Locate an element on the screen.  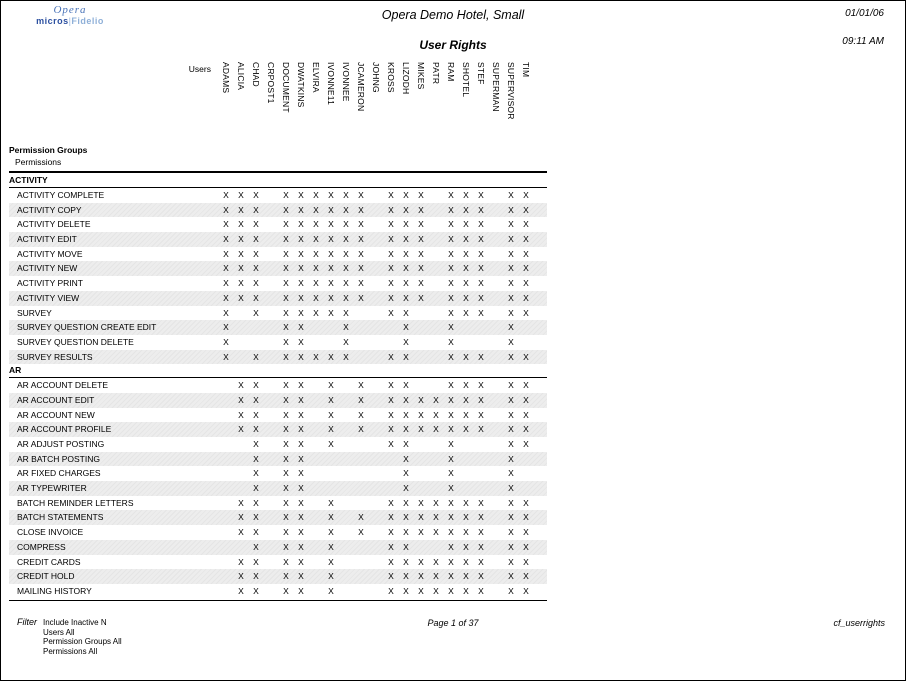
permission-label: SURVEY QUESTION DELETE is located at coordinates (75, 341).